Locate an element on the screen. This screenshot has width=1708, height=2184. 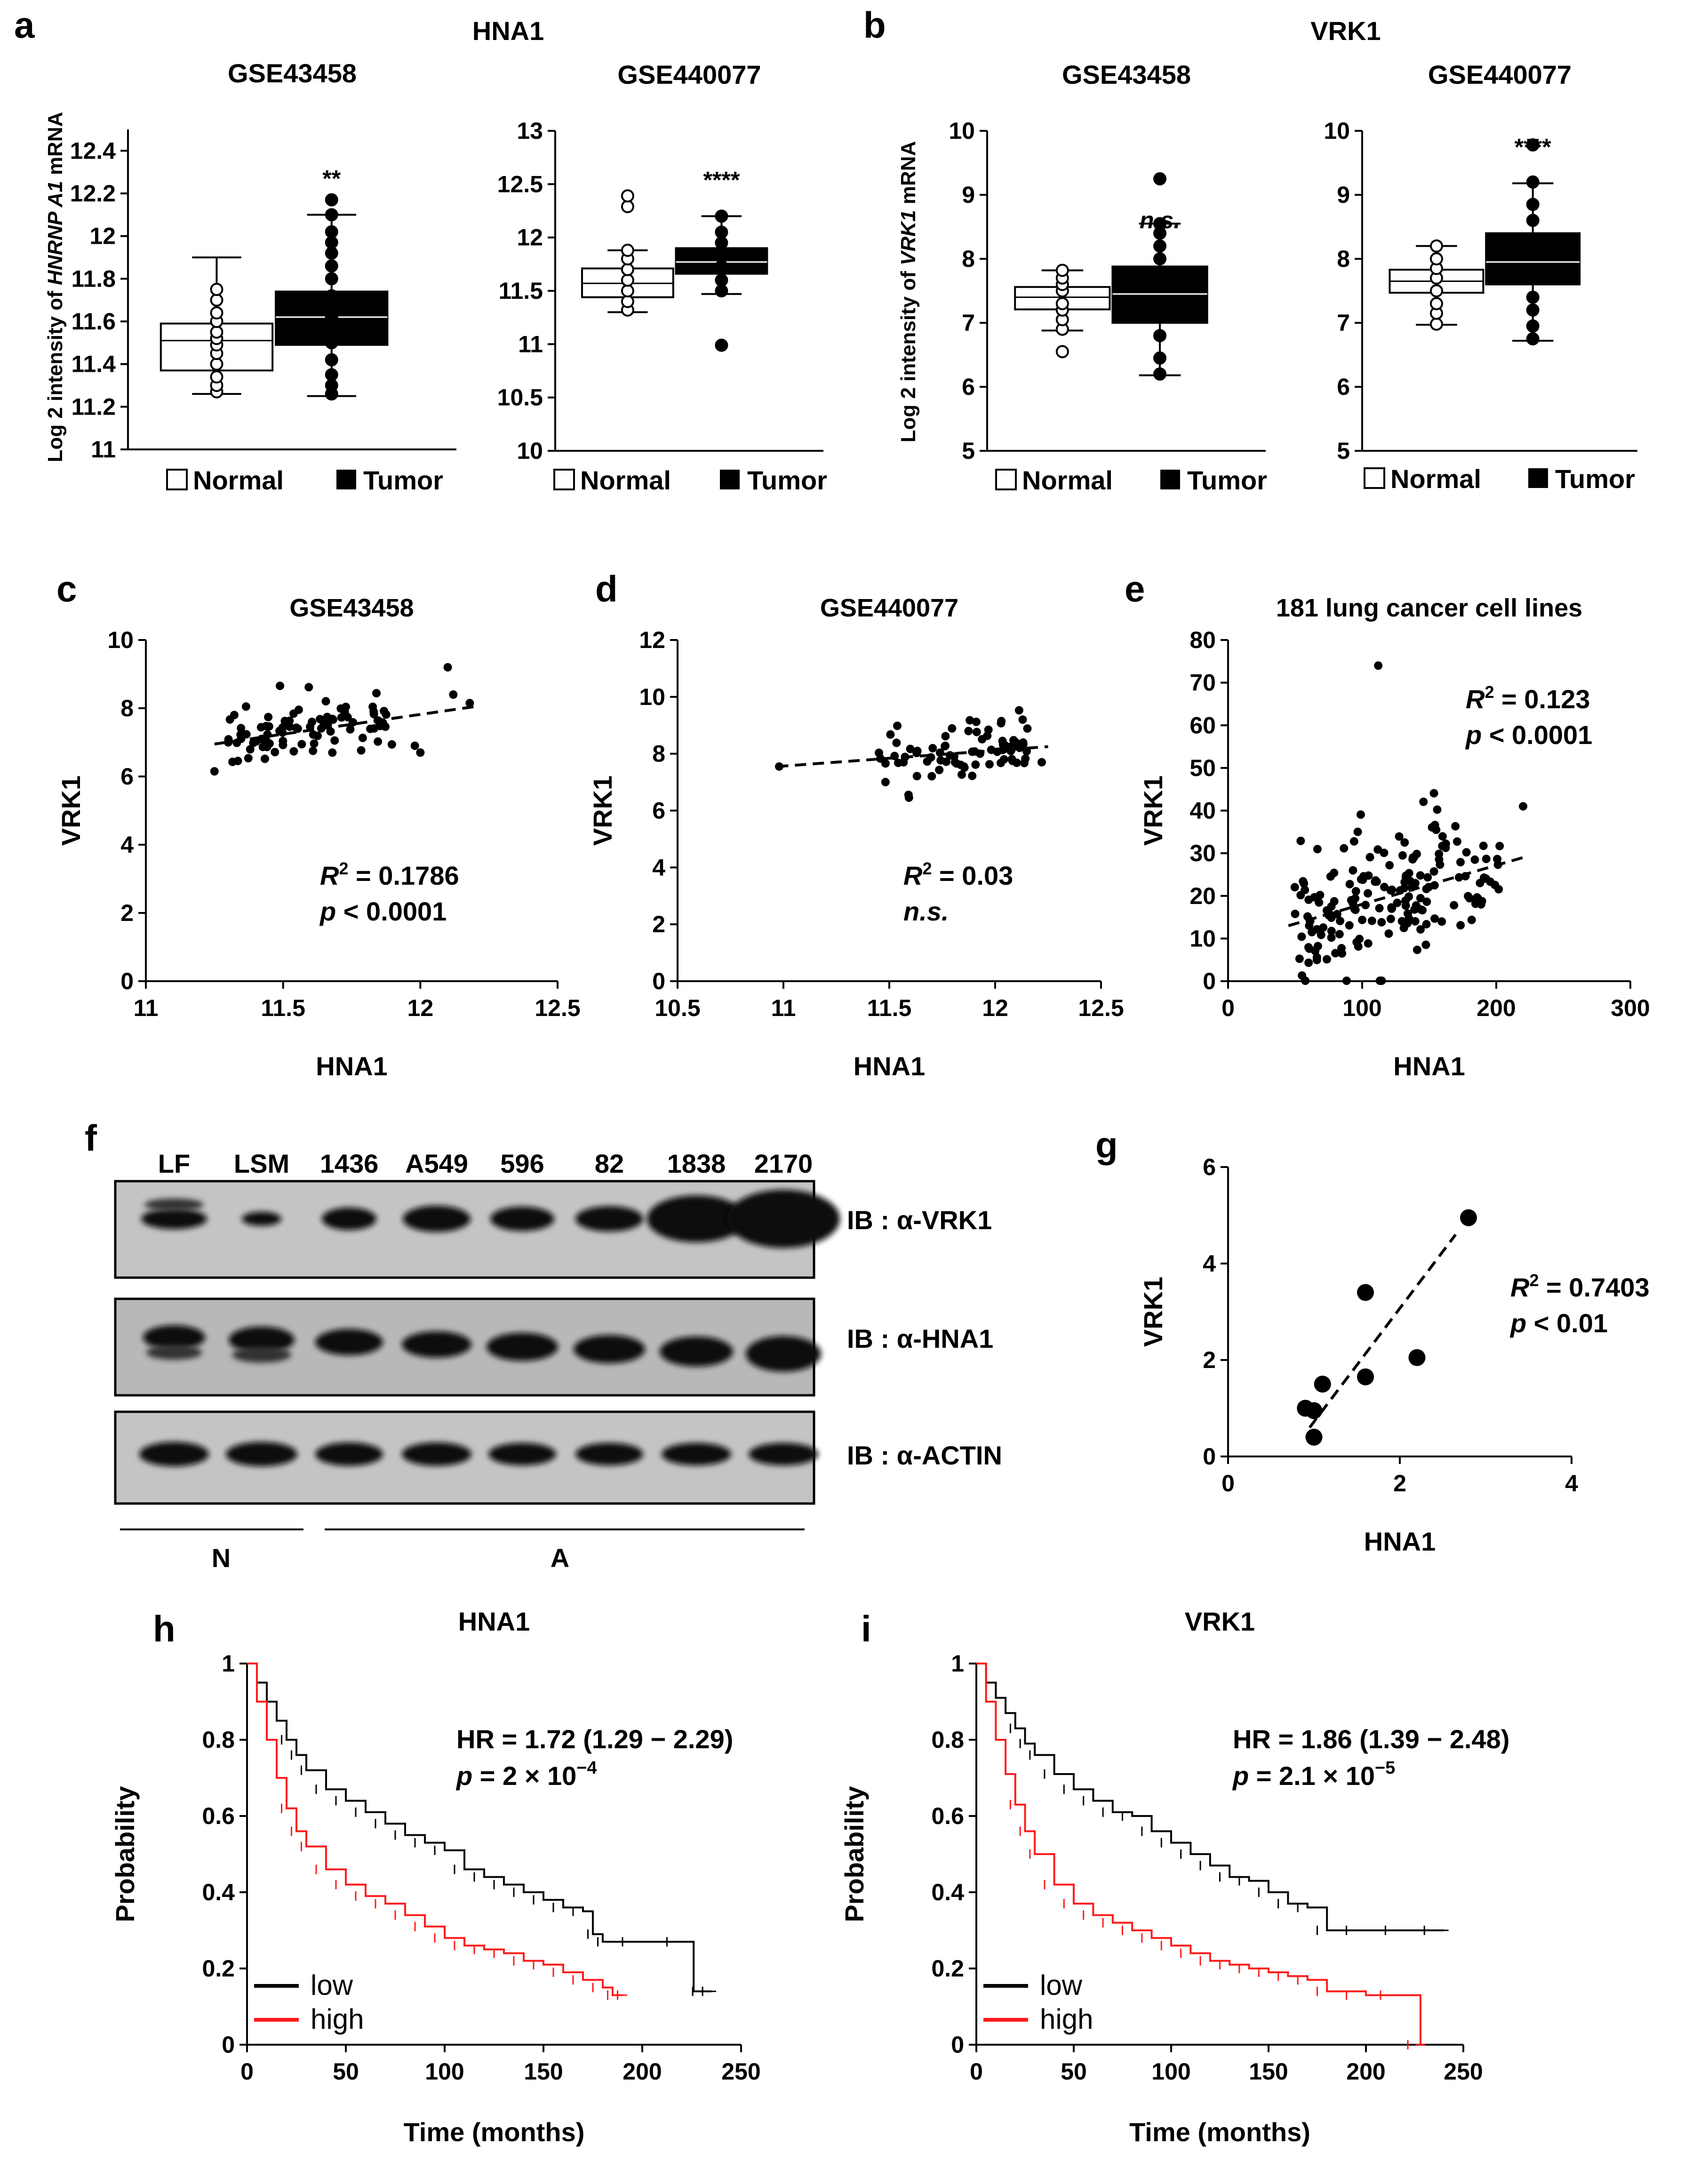
panel-letter-i: i is located at coordinates (866, 1628).